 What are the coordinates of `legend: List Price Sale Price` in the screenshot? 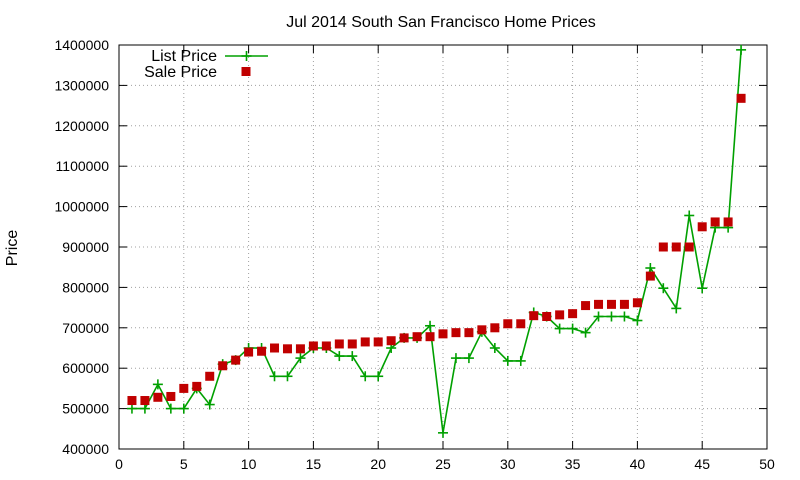 It's located at (206, 64).